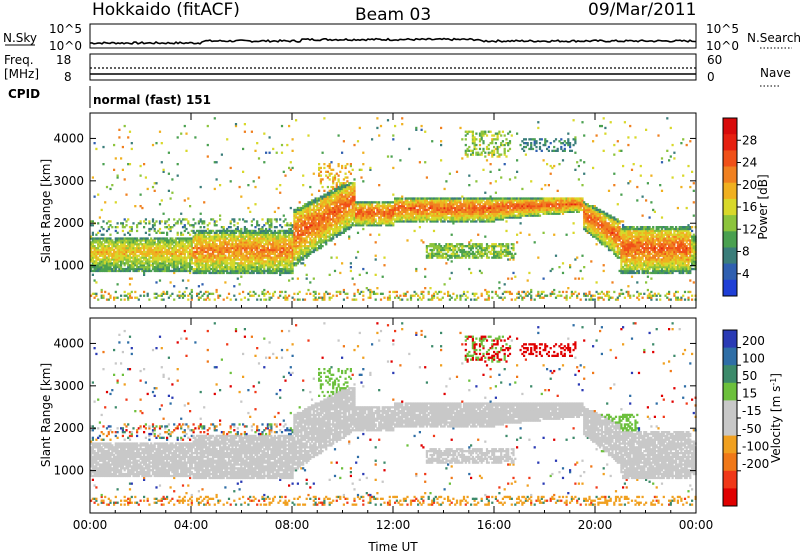 The image size is (800, 554). I want to click on nsky-series, so click(392, 41).